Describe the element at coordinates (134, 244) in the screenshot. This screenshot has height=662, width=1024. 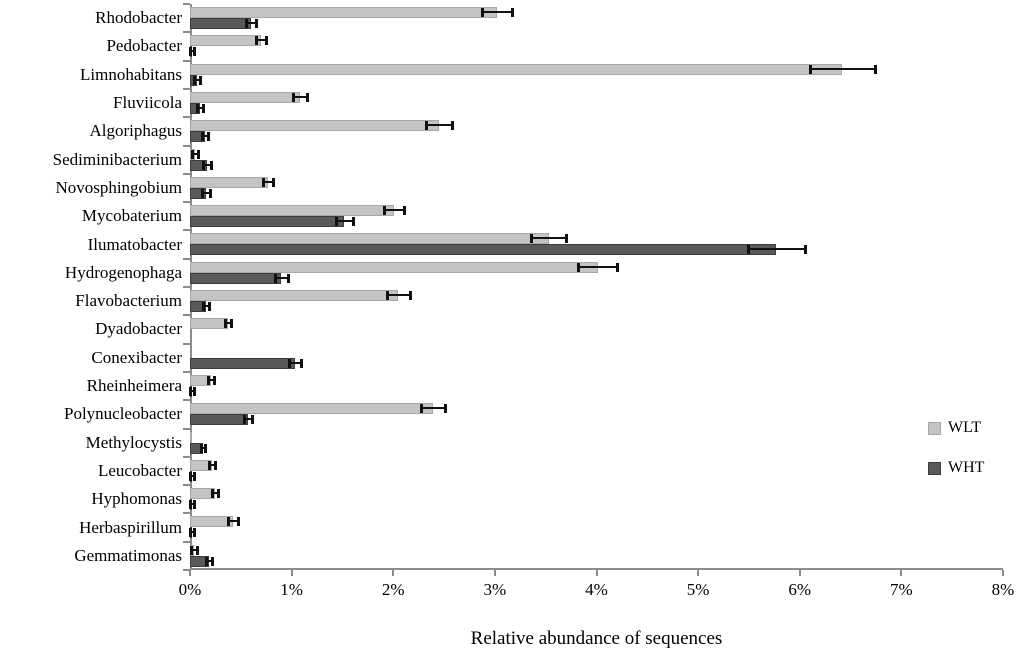
I see `category-label: Ilumatobacter` at that location.